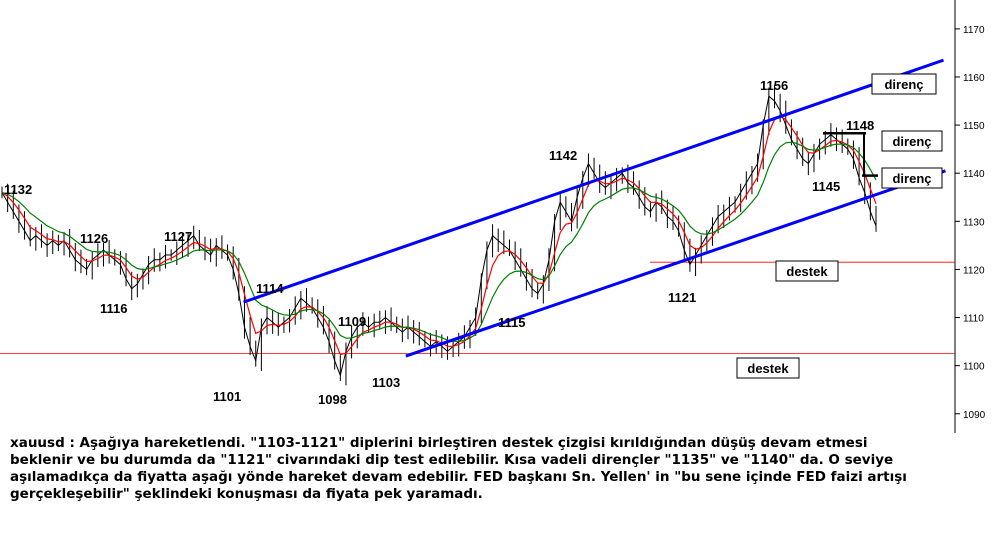  I want to click on support-1-label: destek, so click(807, 271).